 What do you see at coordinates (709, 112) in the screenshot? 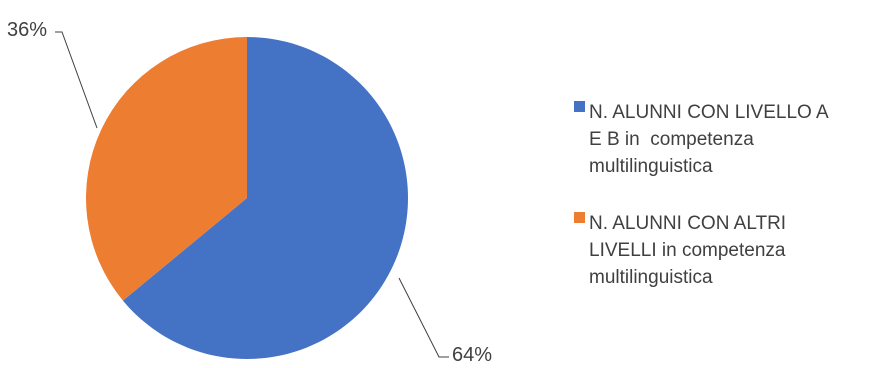
I see `legend-label-1-line-1: N. ALUNNI CON LIVELLO A` at bounding box center [709, 112].